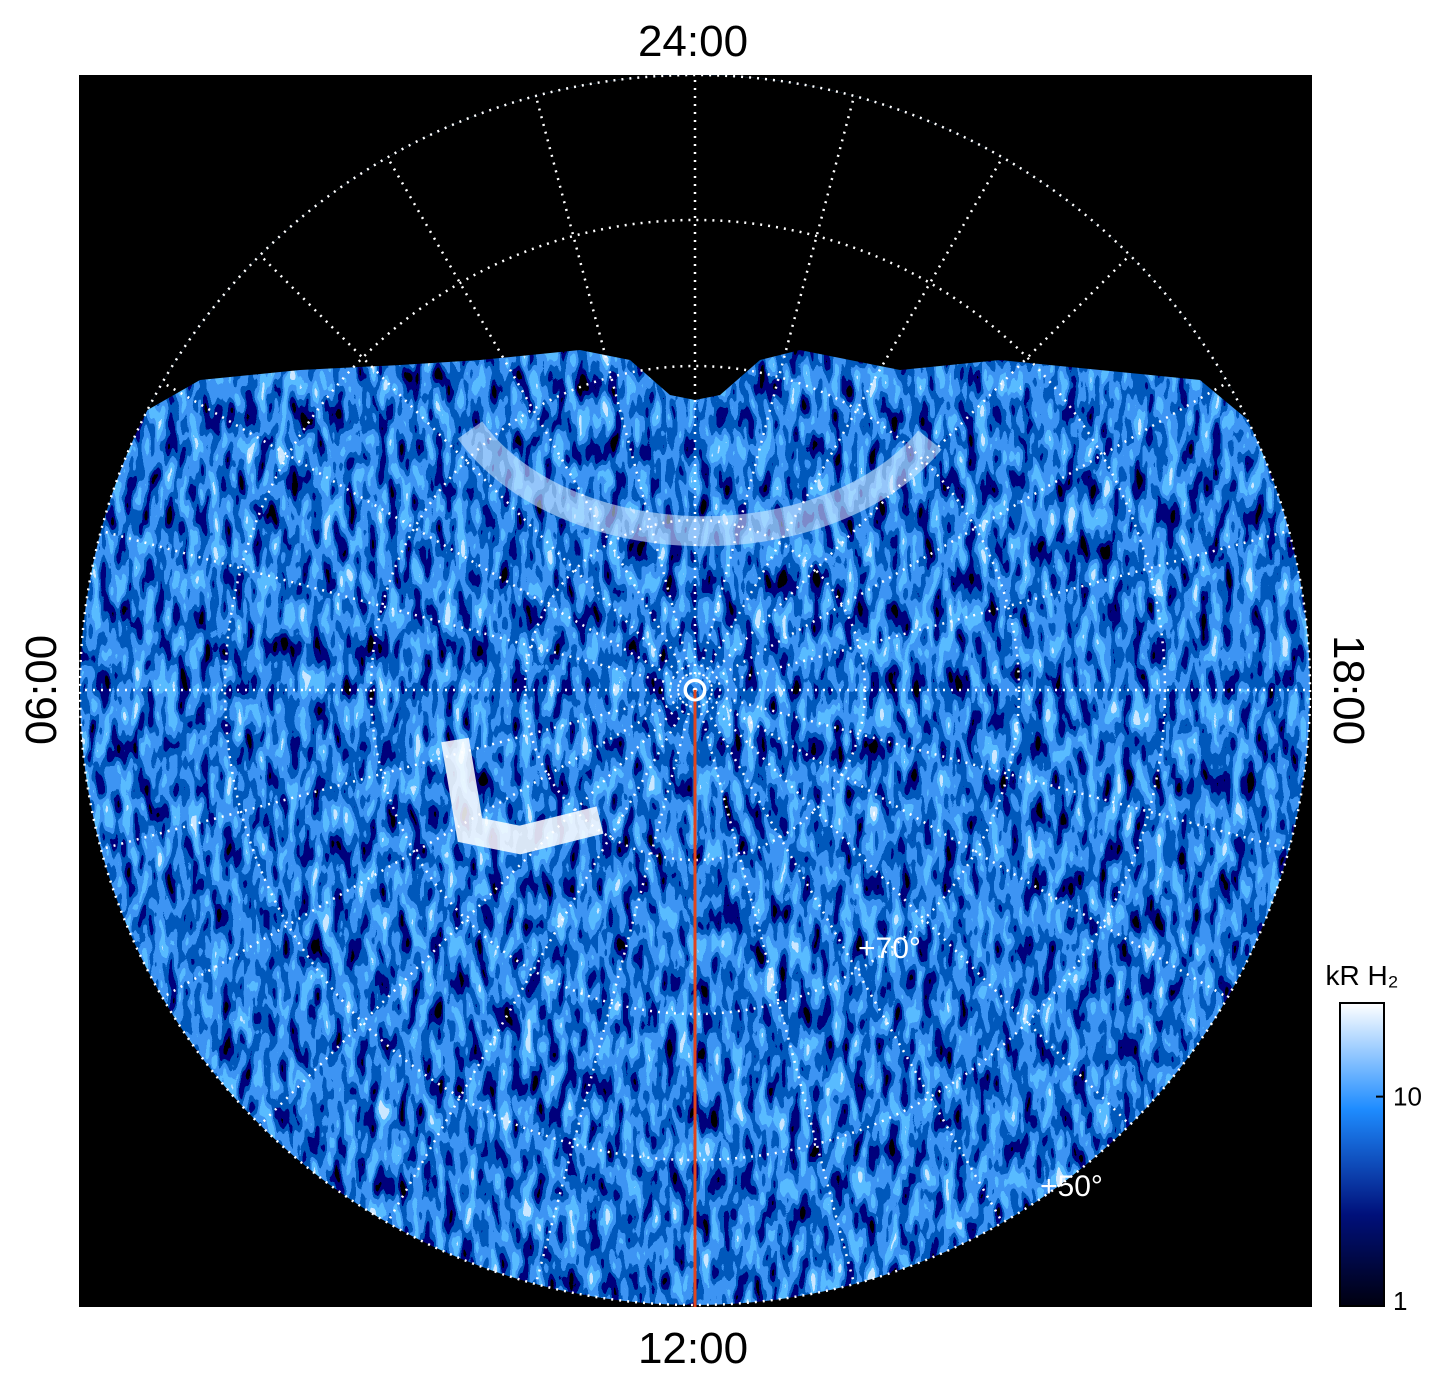 The height and width of the screenshot is (1384, 1447). What do you see at coordinates (522, 796) in the screenshot?
I see `bright-spot` at bounding box center [522, 796].